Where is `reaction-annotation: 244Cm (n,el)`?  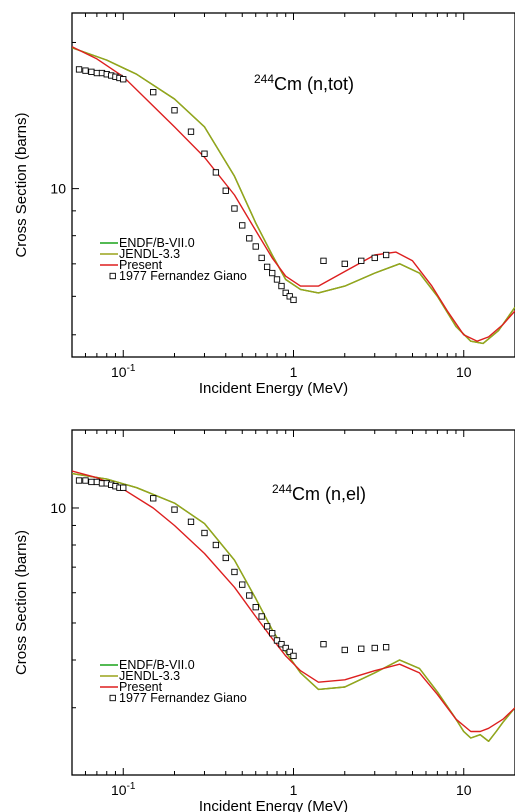
reaction-annotation: 244Cm (n,el) is located at coordinates (319, 493).